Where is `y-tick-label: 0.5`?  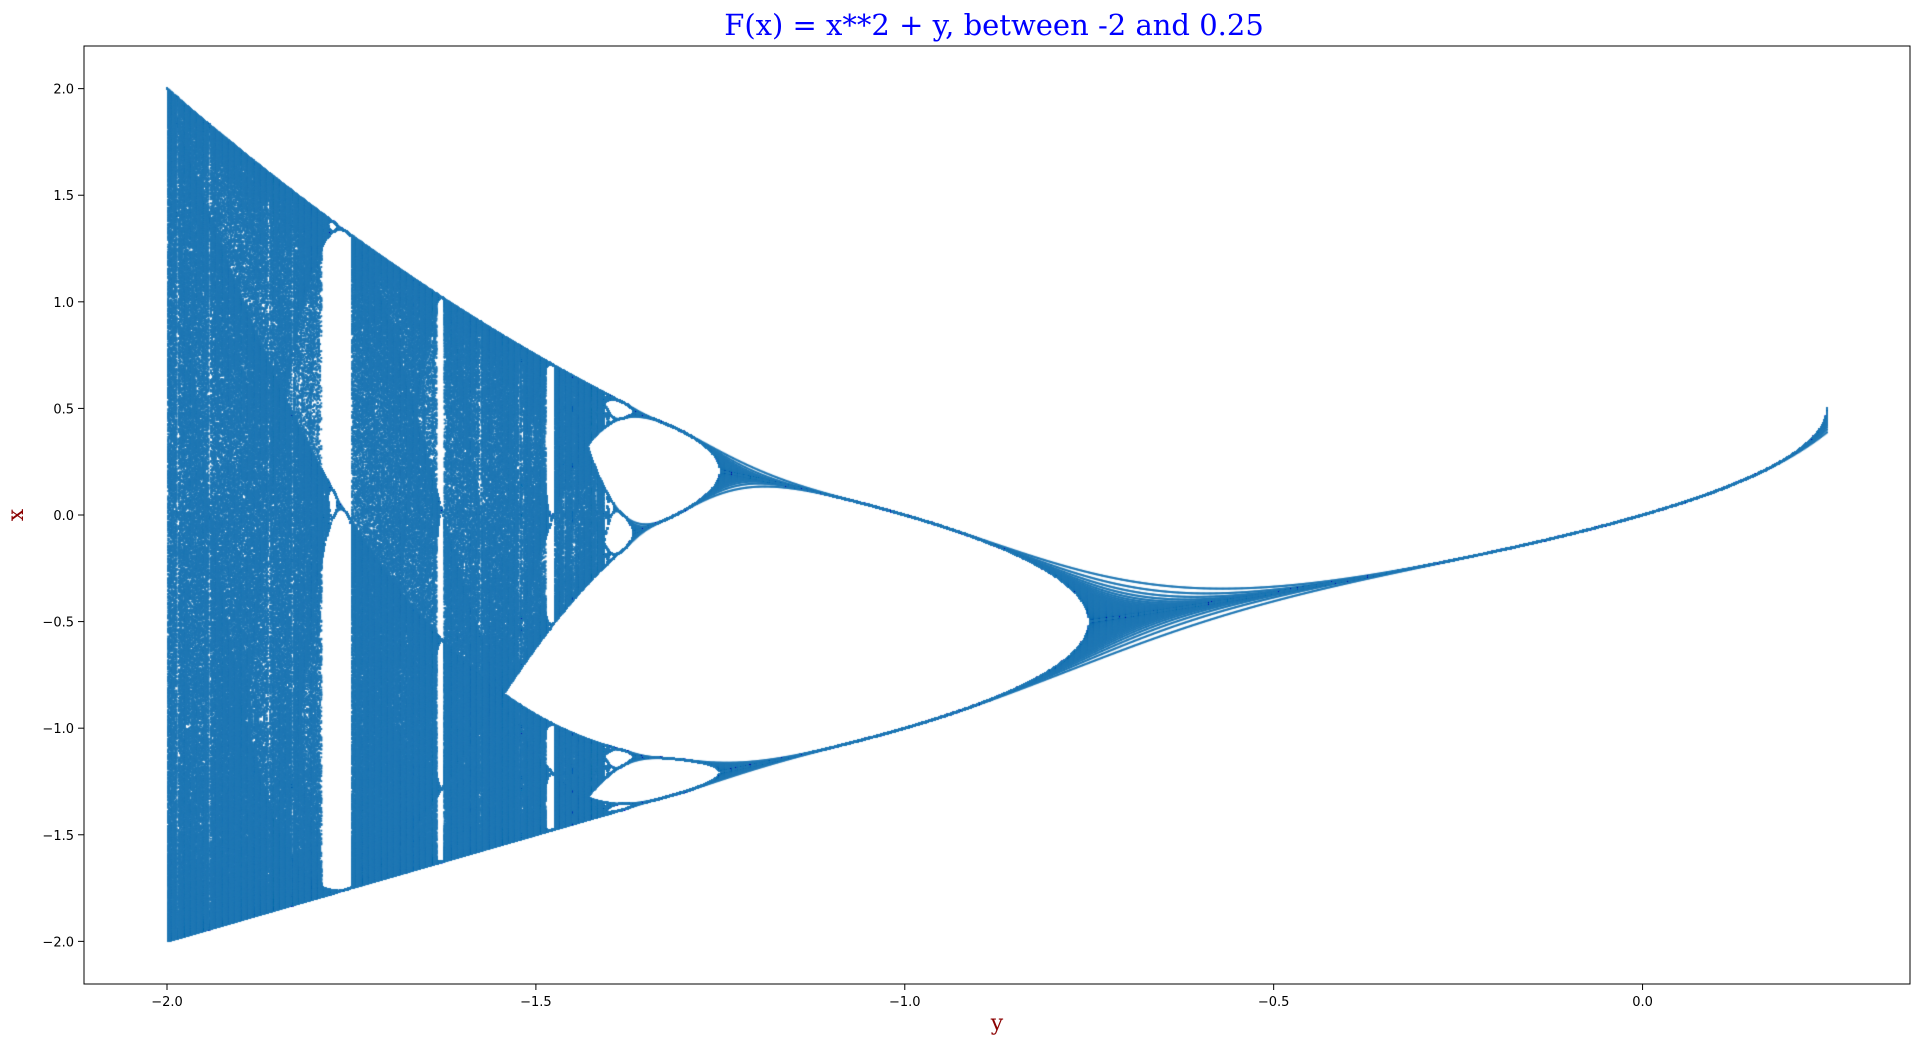 y-tick-label: 0.5 is located at coordinates (63, 409).